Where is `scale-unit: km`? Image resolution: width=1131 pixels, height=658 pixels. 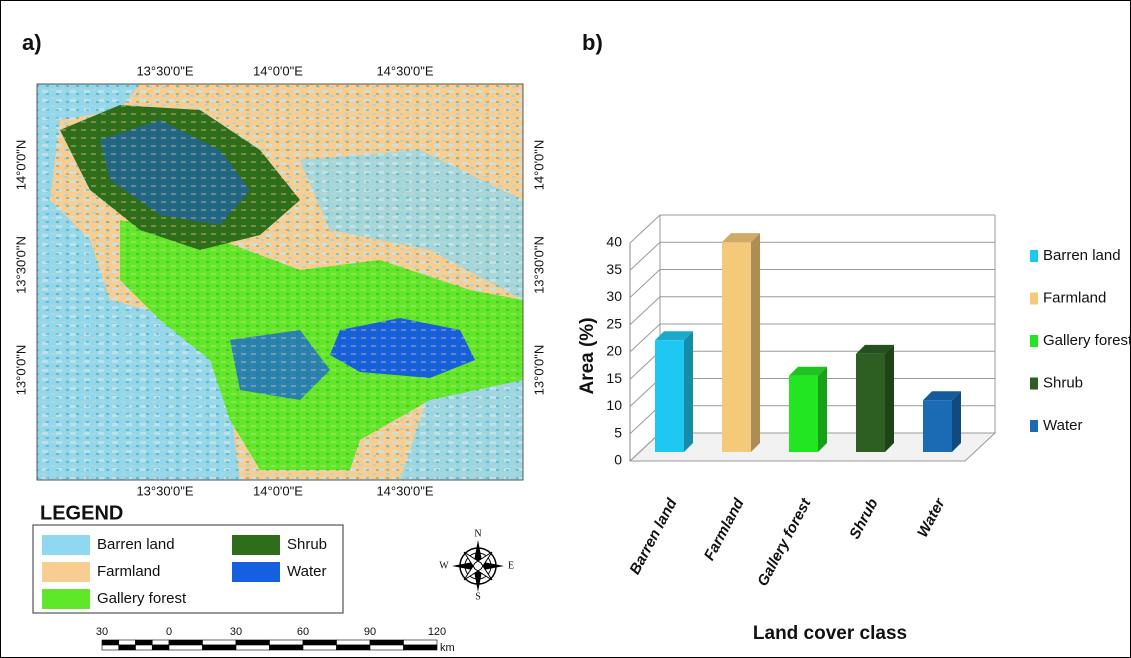
scale-unit: km is located at coordinates (447, 648).